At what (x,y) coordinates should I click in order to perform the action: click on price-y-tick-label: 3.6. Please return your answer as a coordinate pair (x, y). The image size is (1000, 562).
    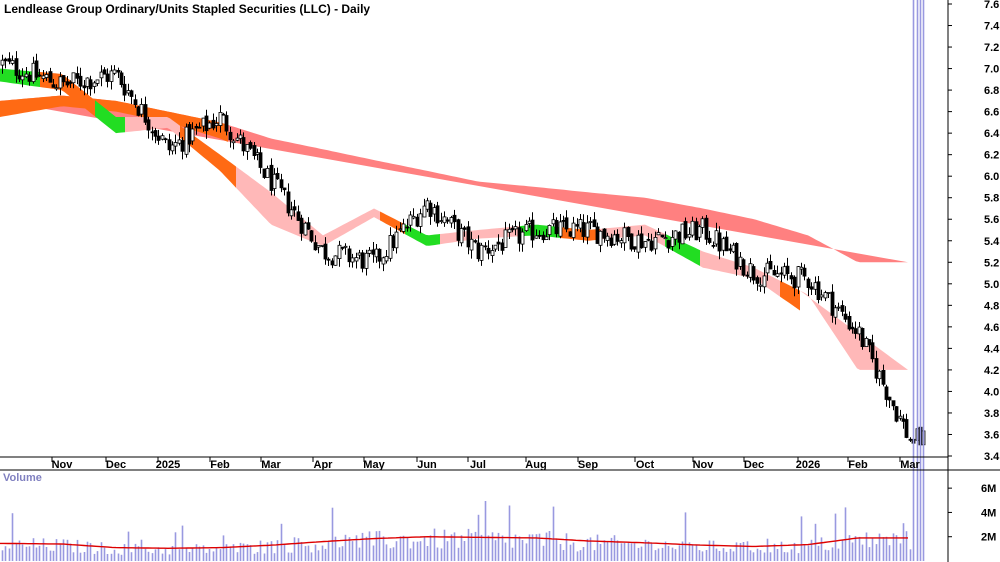
    Looking at the image, I should click on (991, 435).